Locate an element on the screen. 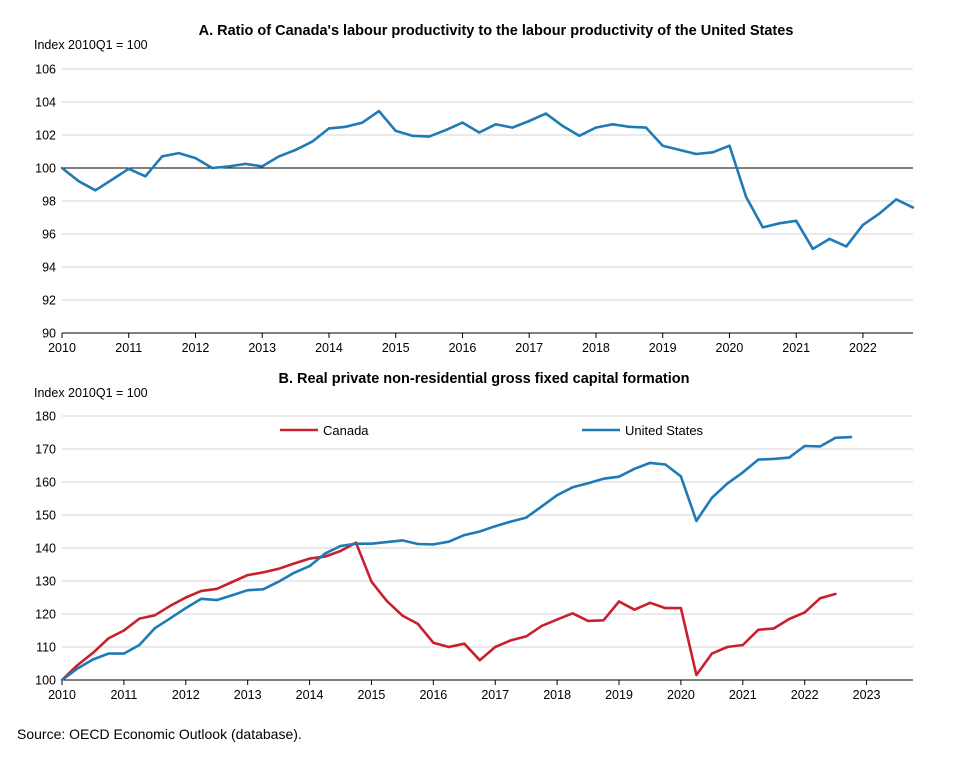 The height and width of the screenshot is (760, 959). x-tick-label-2018: 2018 is located at coordinates (557, 695).